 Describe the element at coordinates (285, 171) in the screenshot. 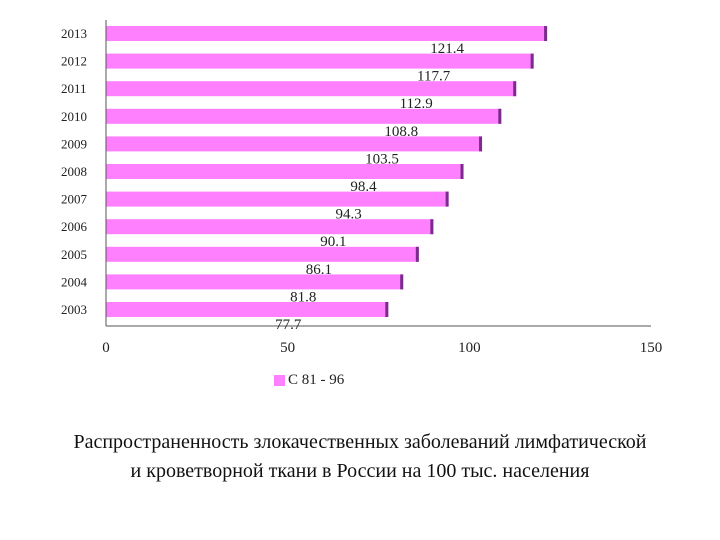

I see `bar-2008` at that location.